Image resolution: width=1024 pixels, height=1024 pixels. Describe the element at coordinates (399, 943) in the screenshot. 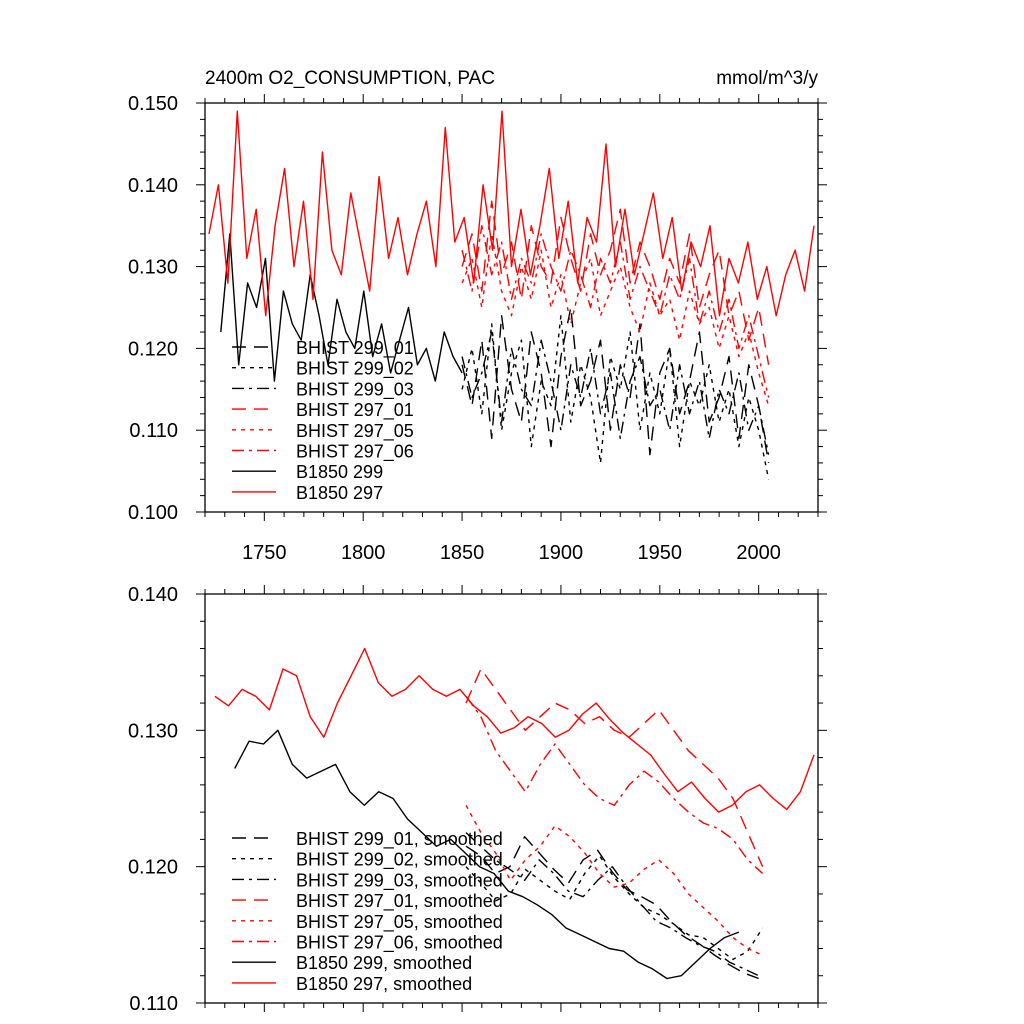

I see `legend-label: BHIST 297_06, smoothed` at that location.